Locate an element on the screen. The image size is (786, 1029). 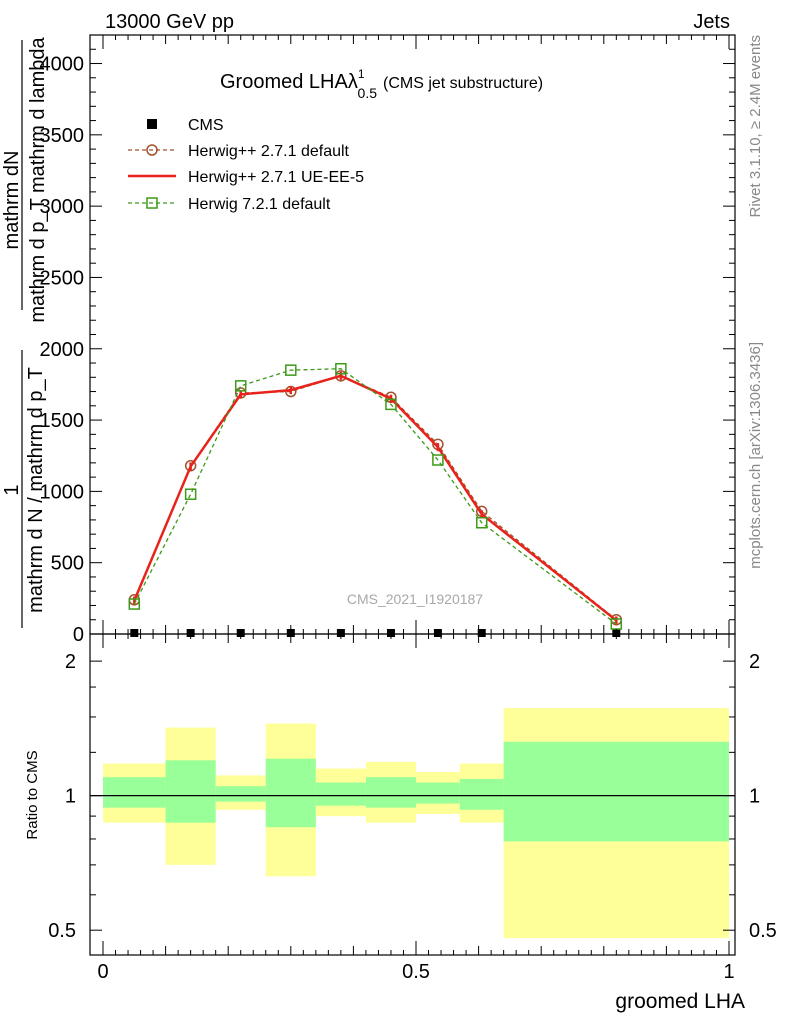
series-line-herwig-2-7-1-default is located at coordinates (375, 498).